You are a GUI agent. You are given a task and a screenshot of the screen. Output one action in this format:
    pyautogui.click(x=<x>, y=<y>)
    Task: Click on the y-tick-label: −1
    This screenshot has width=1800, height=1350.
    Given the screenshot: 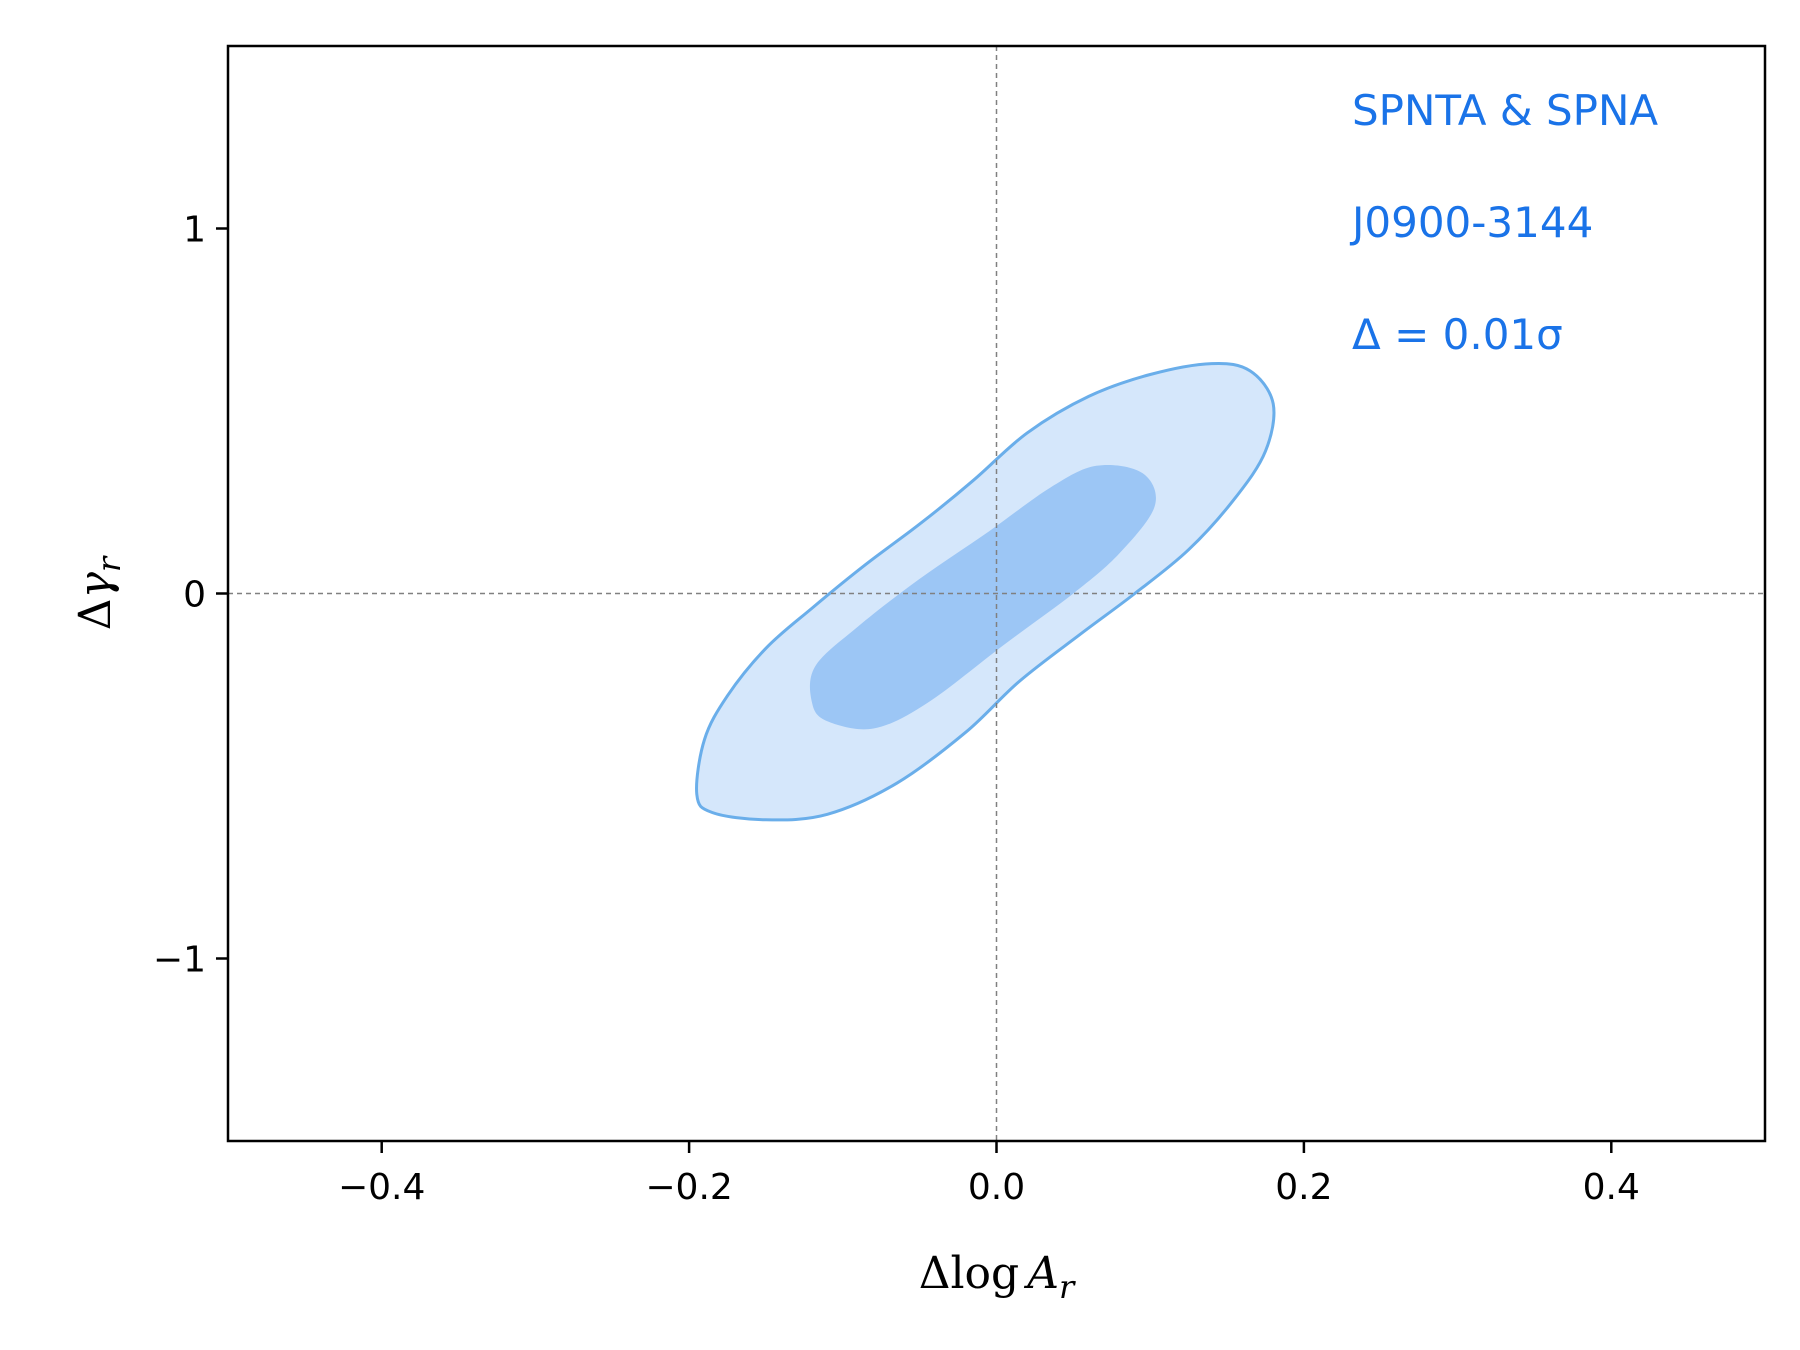 What is the action you would take?
    pyautogui.click(x=179, y=960)
    